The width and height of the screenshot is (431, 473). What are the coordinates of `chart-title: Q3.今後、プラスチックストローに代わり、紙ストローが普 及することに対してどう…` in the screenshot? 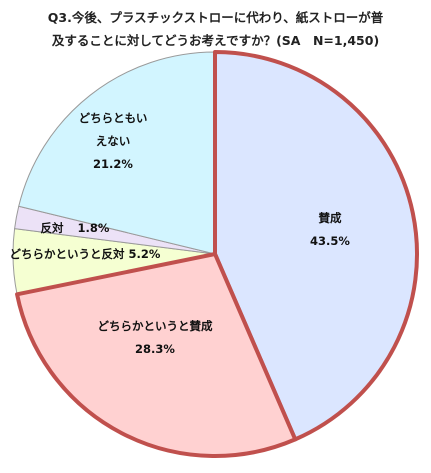 It's located at (215, 29).